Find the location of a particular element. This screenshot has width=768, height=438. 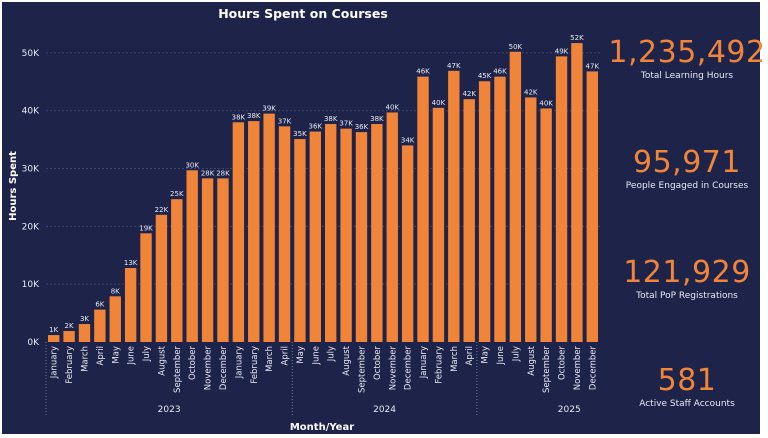

data-label: 35K is located at coordinates (300, 134).